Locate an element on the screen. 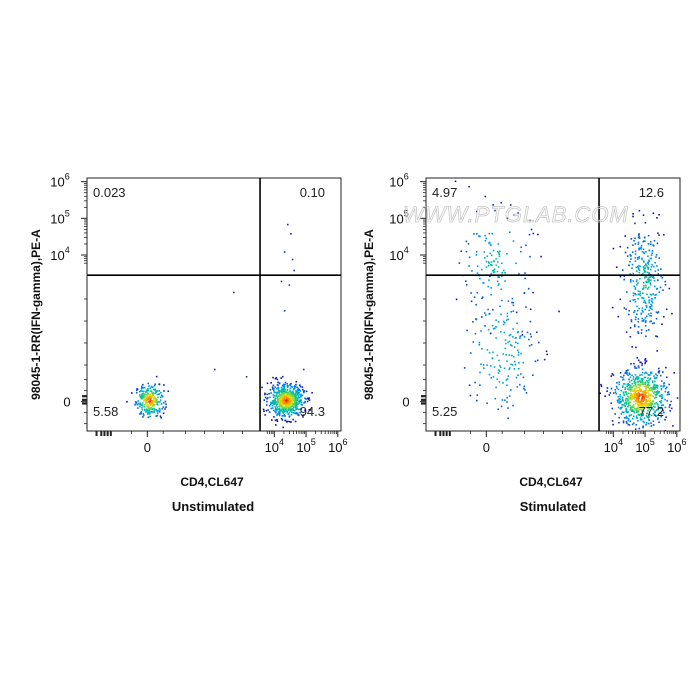 This screenshot has width=700, height=700. quadrant-upper-left-percent: 0.023 is located at coordinates (109, 192).